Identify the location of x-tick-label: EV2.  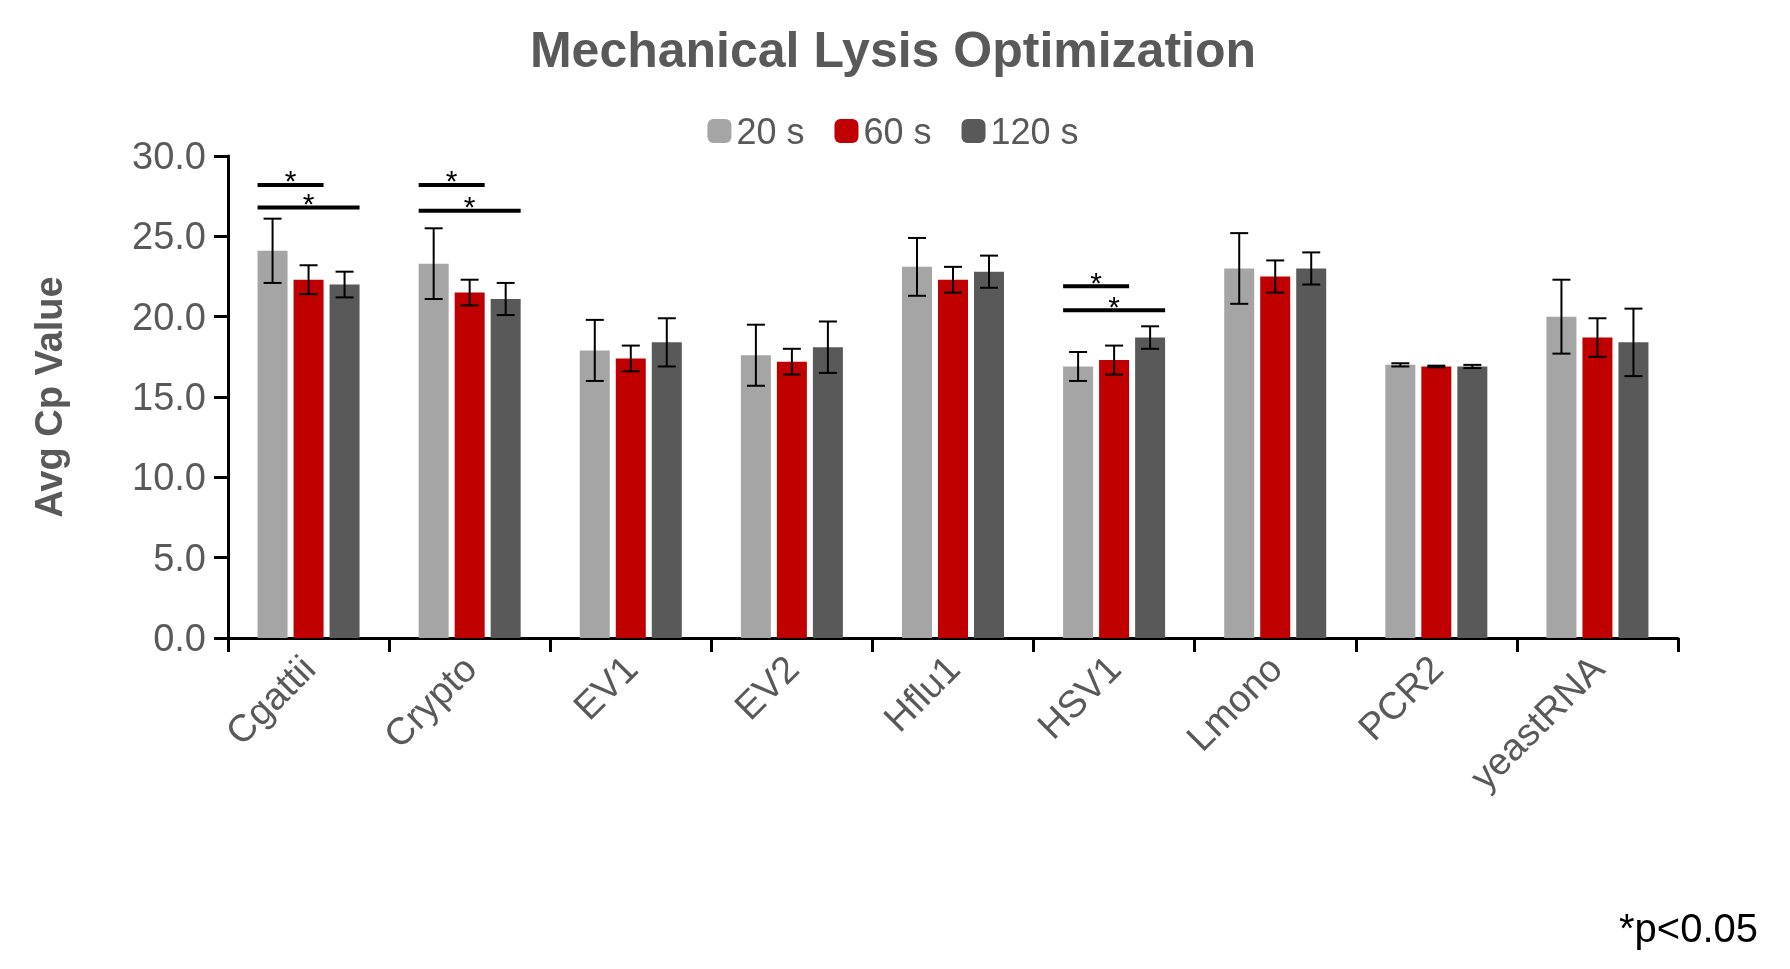
(766, 687).